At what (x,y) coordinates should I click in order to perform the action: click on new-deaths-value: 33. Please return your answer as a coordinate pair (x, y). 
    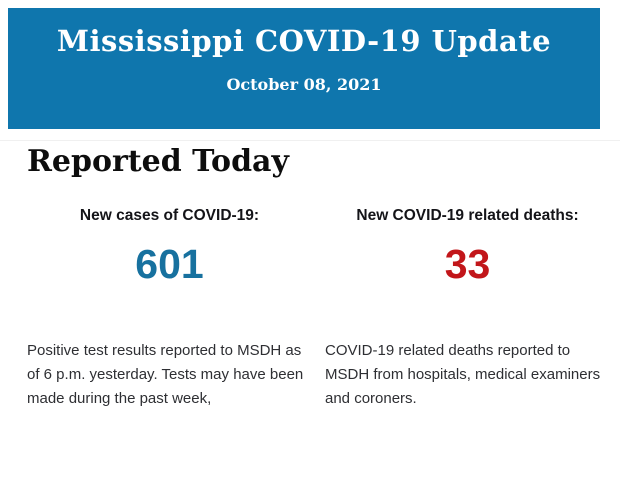
    Looking at the image, I should click on (467, 263).